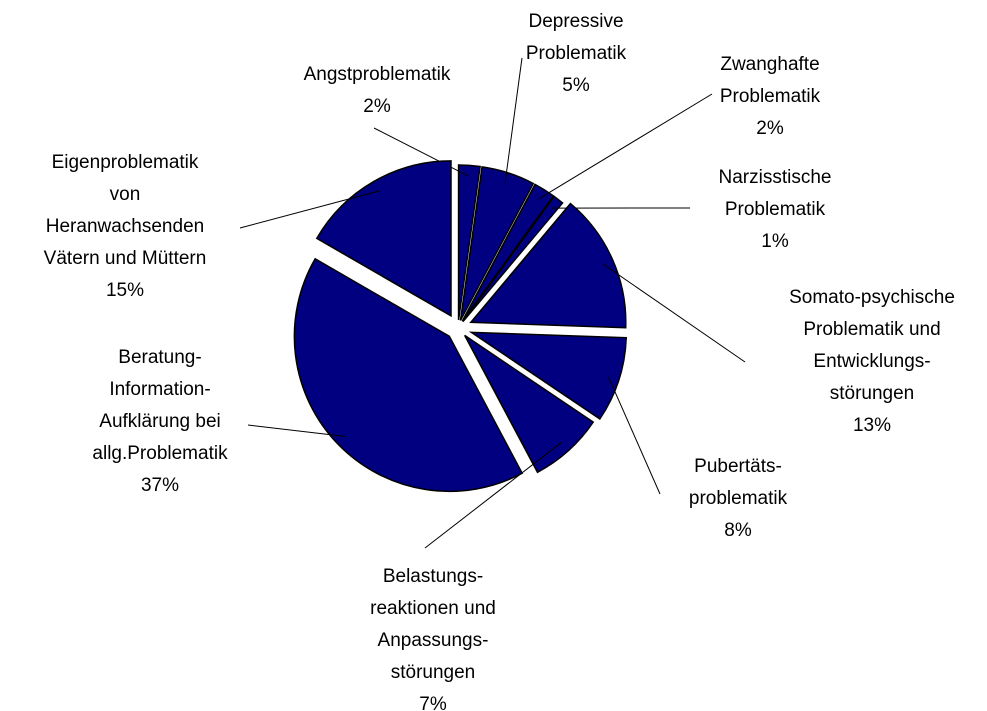 The width and height of the screenshot is (987, 711). I want to click on slice-label: Aufklärung bei, so click(159, 421).